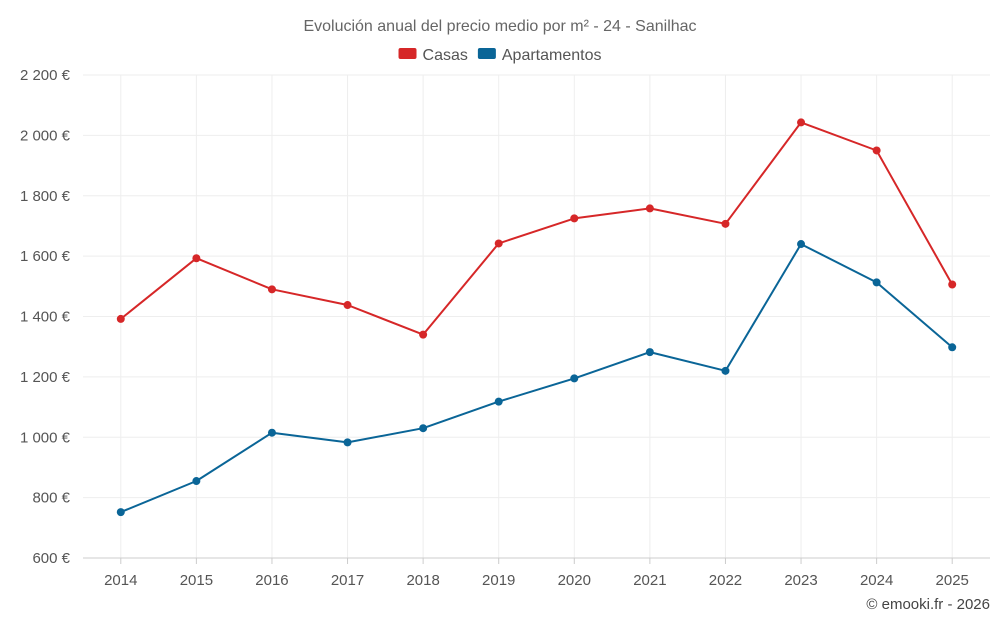 The height and width of the screenshot is (625, 1000). Describe the element at coordinates (45, 256) in the screenshot. I see `y-tick-label: 1 600 €` at that location.